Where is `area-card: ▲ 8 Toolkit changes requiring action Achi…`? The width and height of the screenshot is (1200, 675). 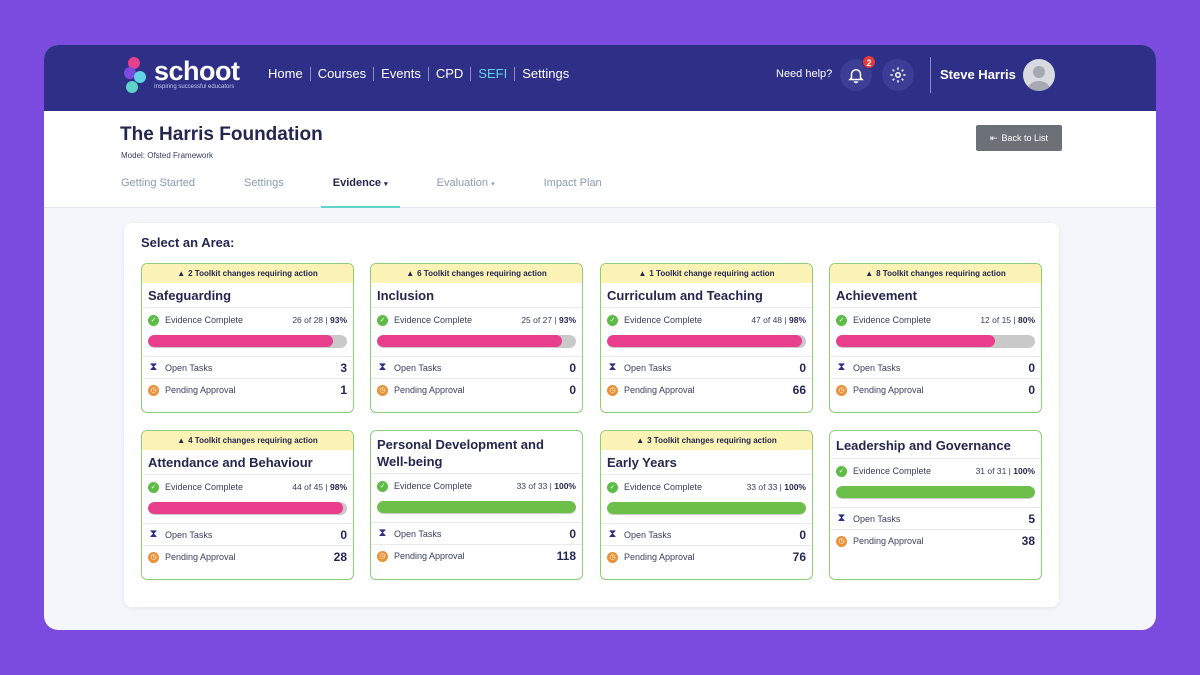
area-card: ▲ 8 Toolkit changes requiring action Achi… is located at coordinates (935, 338).